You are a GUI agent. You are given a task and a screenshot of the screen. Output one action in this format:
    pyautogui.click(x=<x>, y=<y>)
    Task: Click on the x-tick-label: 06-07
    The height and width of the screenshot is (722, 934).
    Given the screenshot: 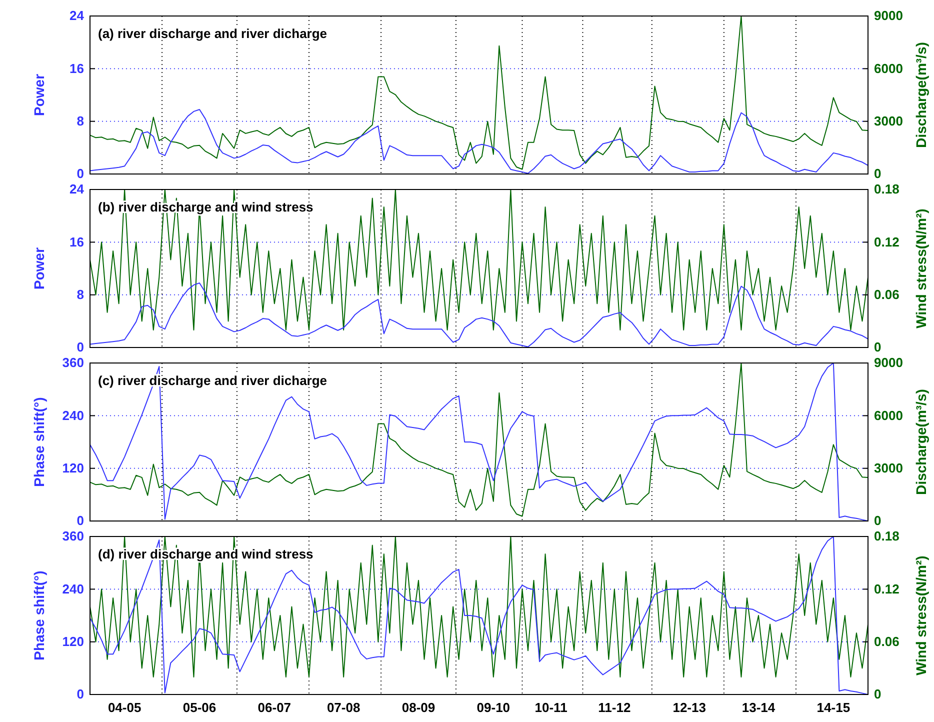 What is the action you would take?
    pyautogui.click(x=275, y=707)
    